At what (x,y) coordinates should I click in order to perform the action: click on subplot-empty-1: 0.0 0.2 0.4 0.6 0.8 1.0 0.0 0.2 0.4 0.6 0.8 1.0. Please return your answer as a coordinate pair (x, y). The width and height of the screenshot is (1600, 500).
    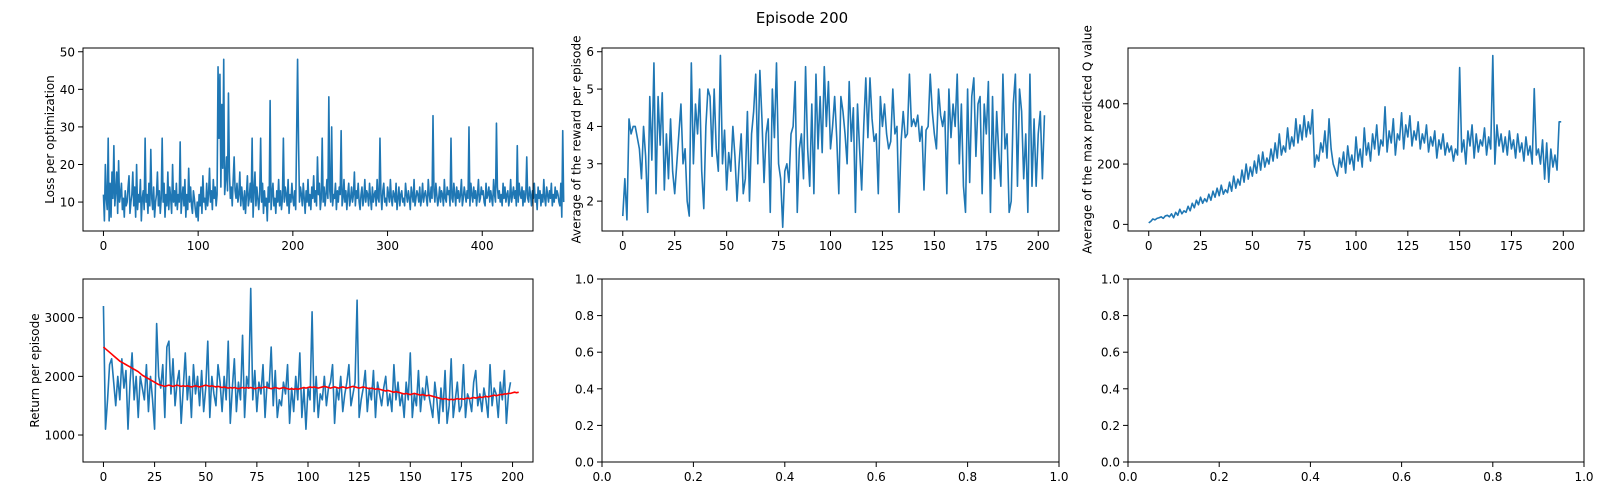
    Looking at the image, I should click on (822, 379).